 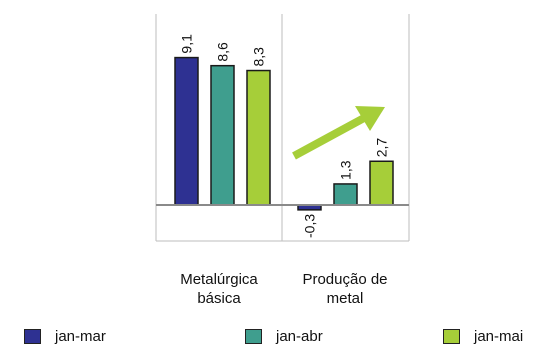 I want to click on bar-jan-mai-producao, so click(x=381, y=183).